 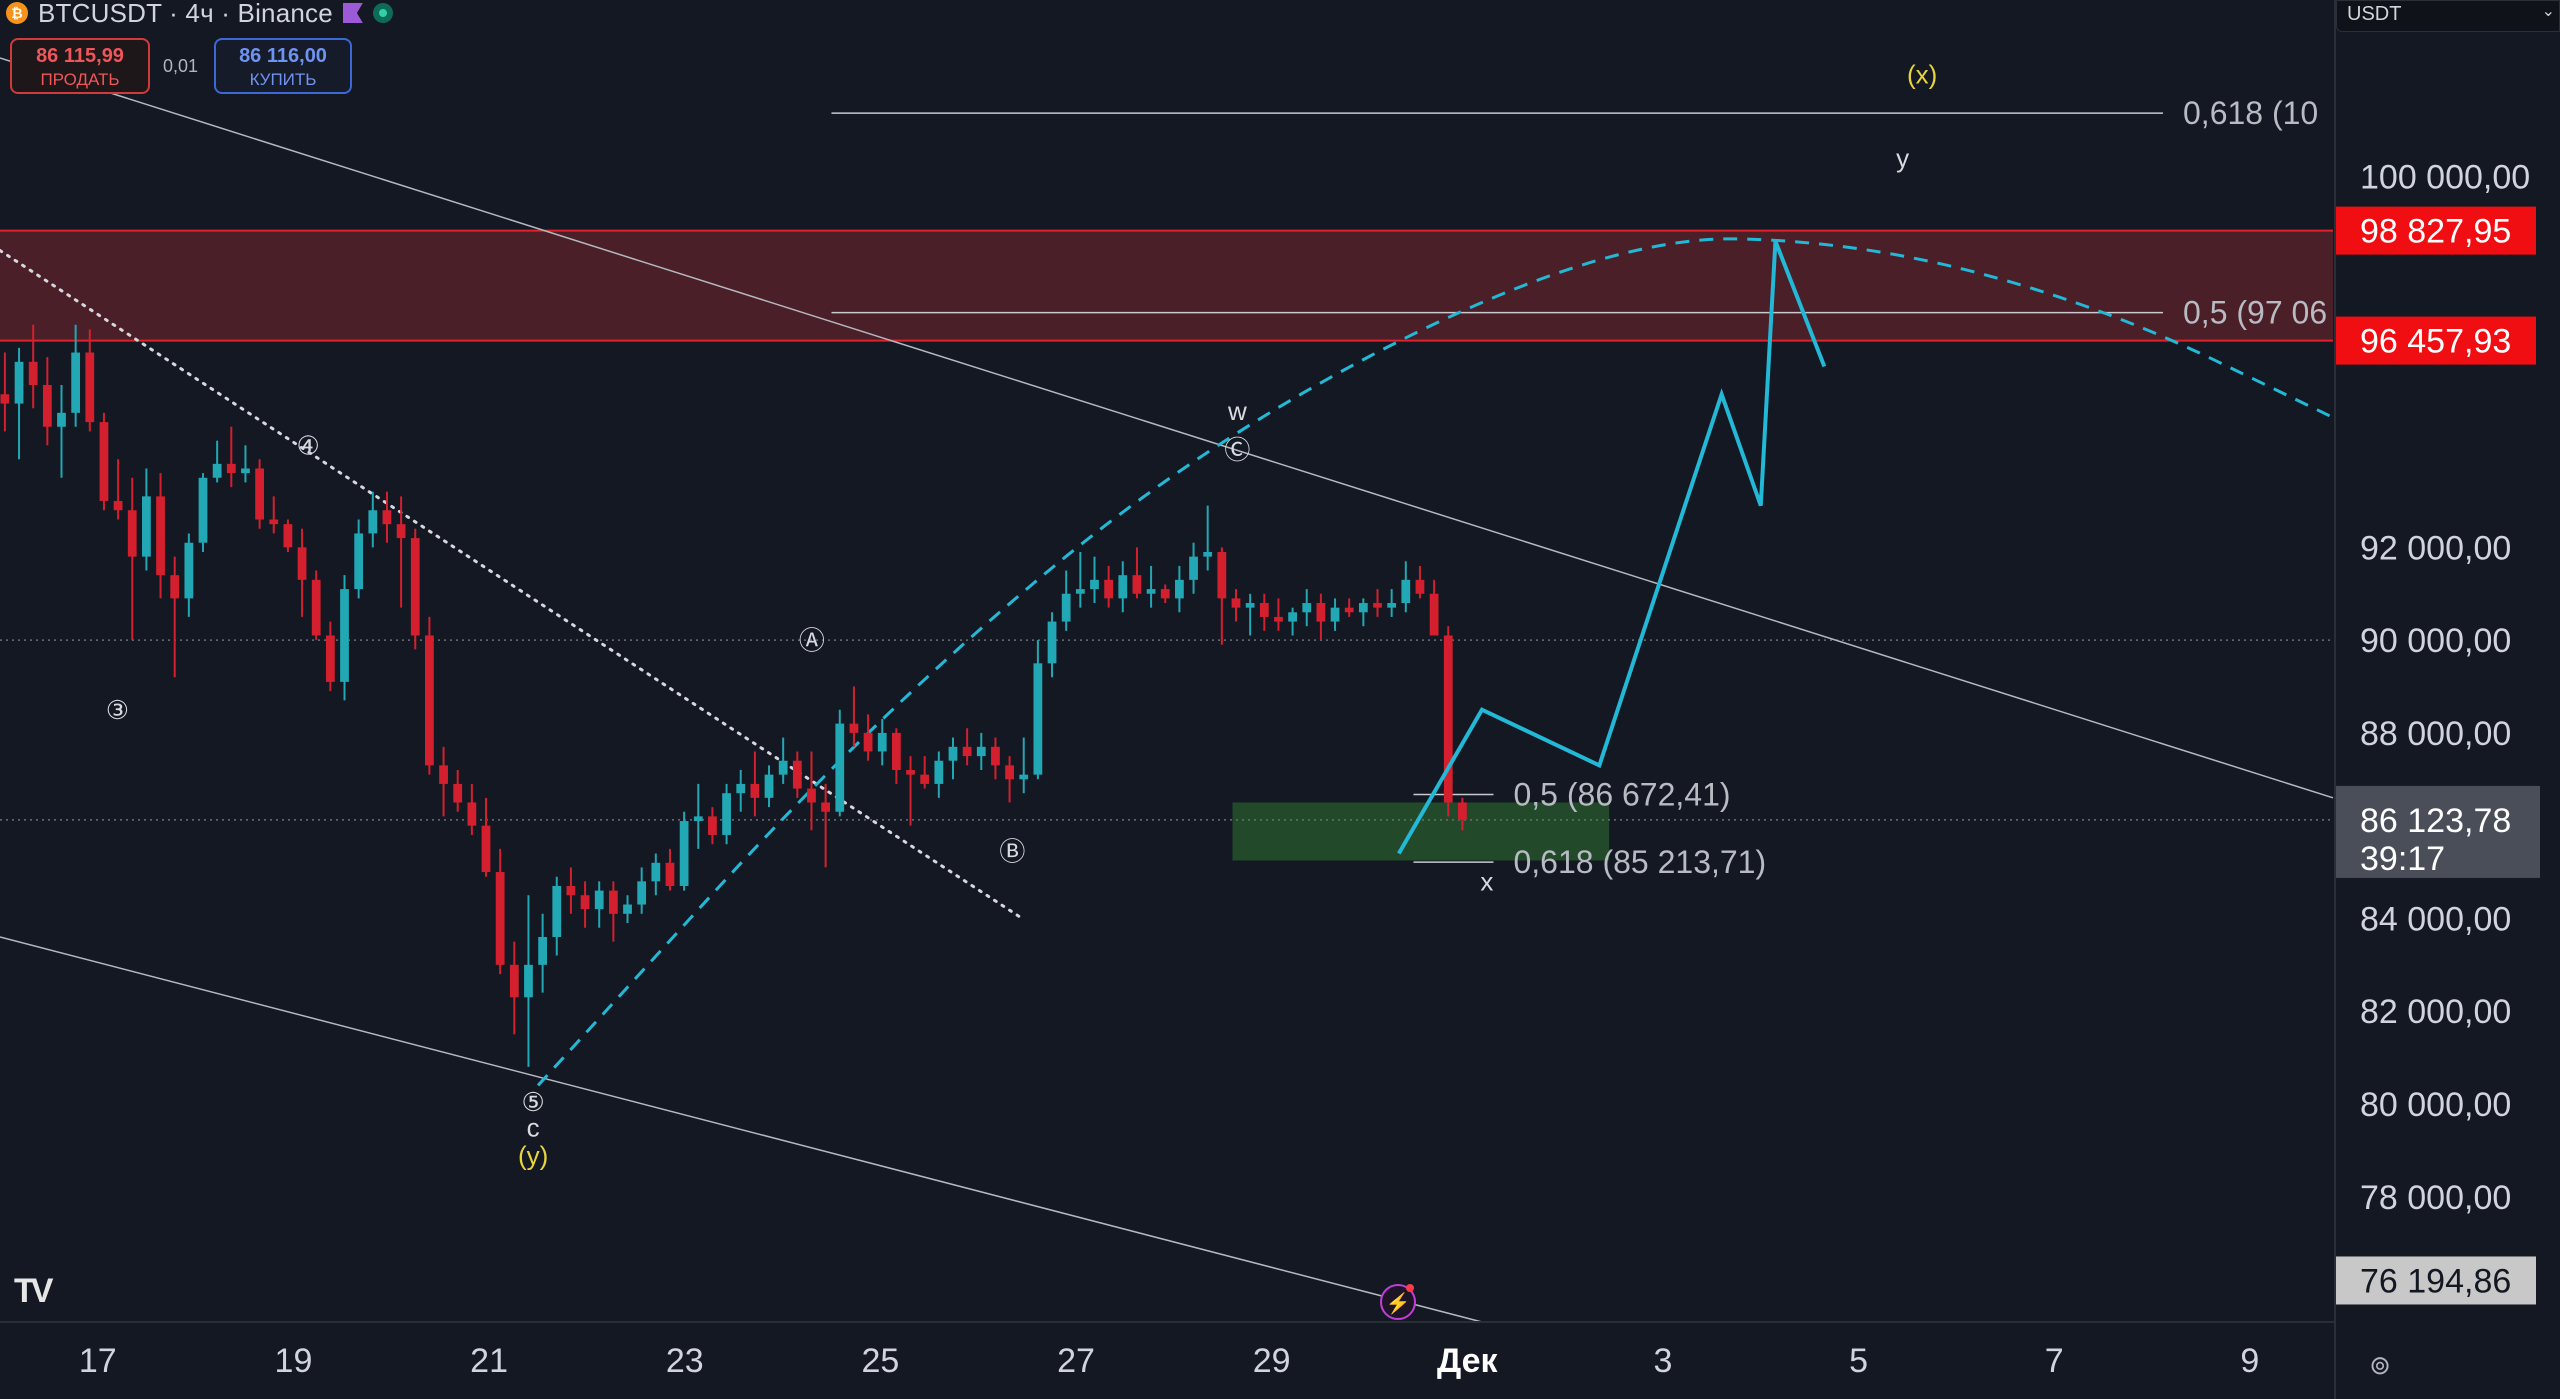 What do you see at coordinates (2435, 821) in the screenshot?
I see `current-price-label: 86 123,78` at bounding box center [2435, 821].